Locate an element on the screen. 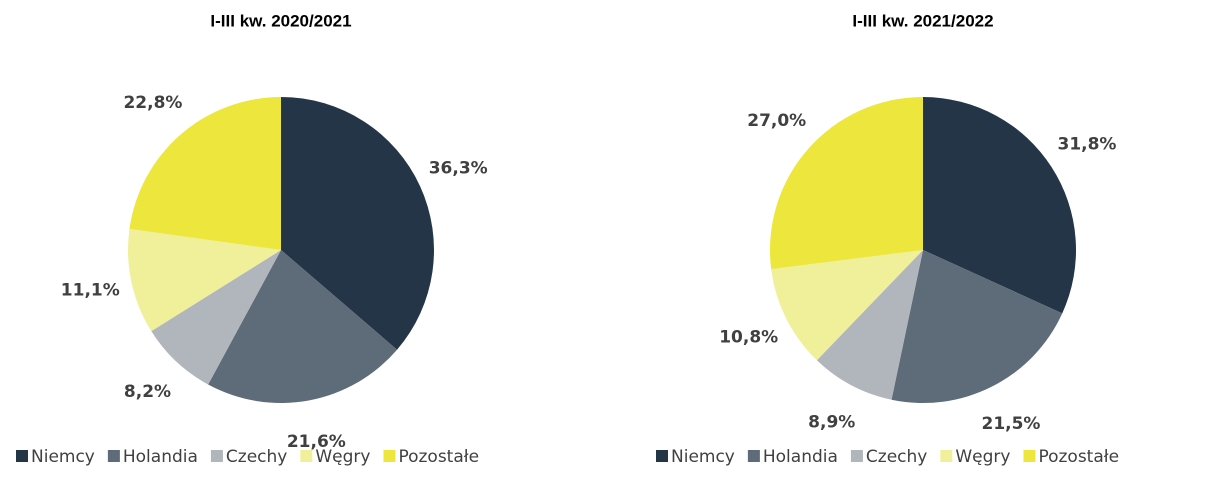 The width and height of the screenshot is (1205, 491). chart-title: I-III kw. 2021/2022 is located at coordinates (922, 20).